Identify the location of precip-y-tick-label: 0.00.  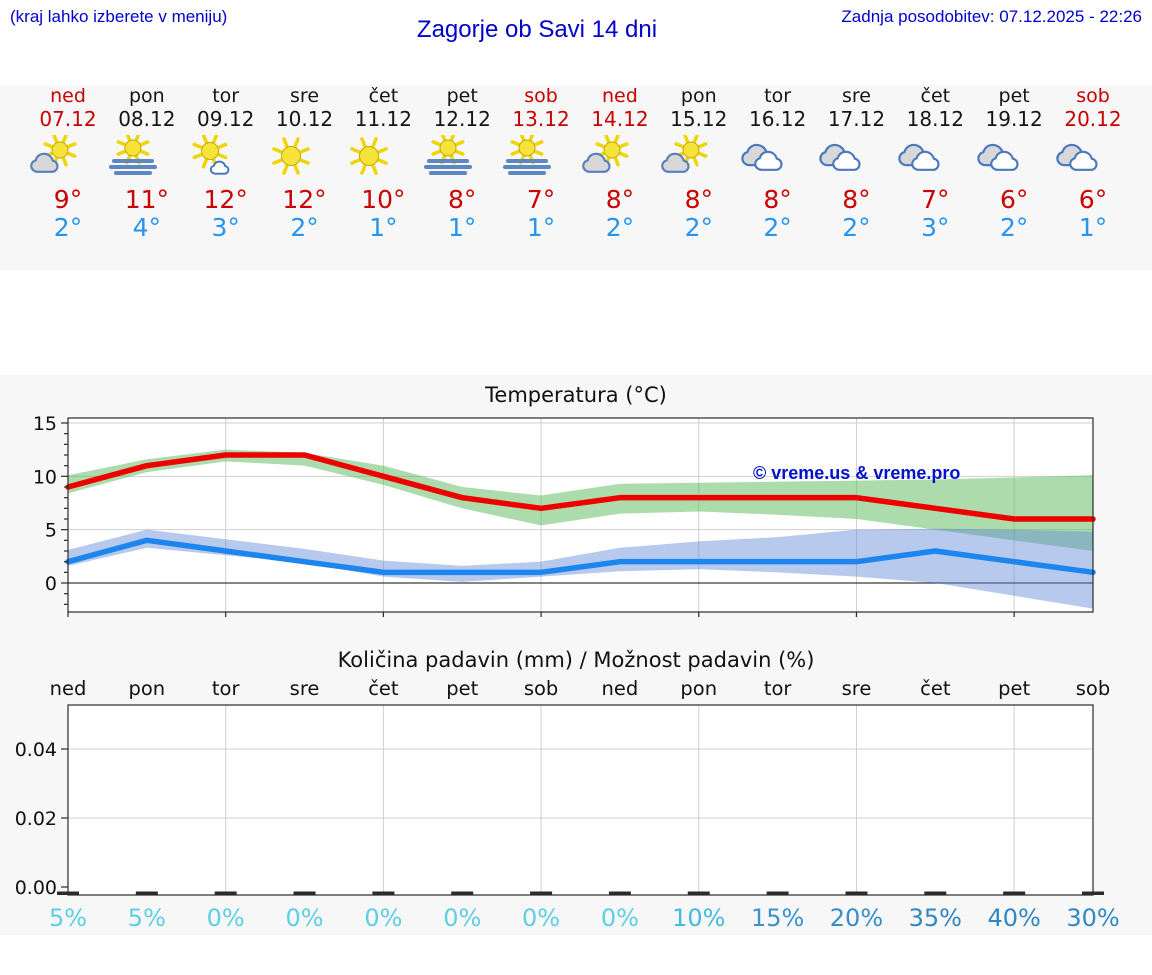
(36, 888).